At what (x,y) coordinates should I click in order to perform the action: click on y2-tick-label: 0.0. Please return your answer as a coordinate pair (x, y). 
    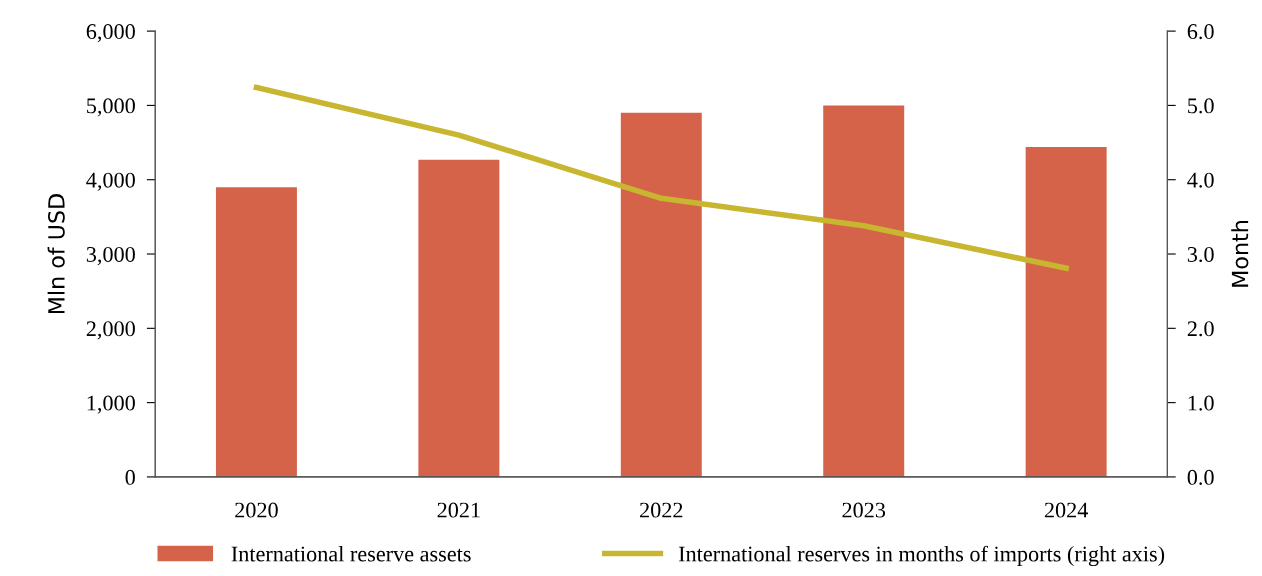
    Looking at the image, I should click on (1200, 477).